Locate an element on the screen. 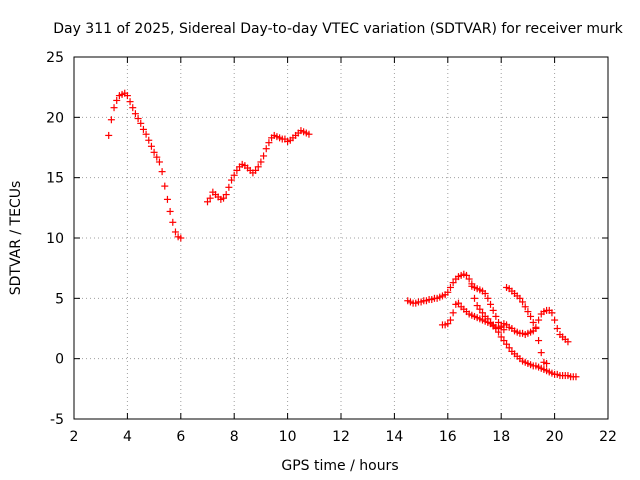  x-tick-label: 22 is located at coordinates (608, 437).